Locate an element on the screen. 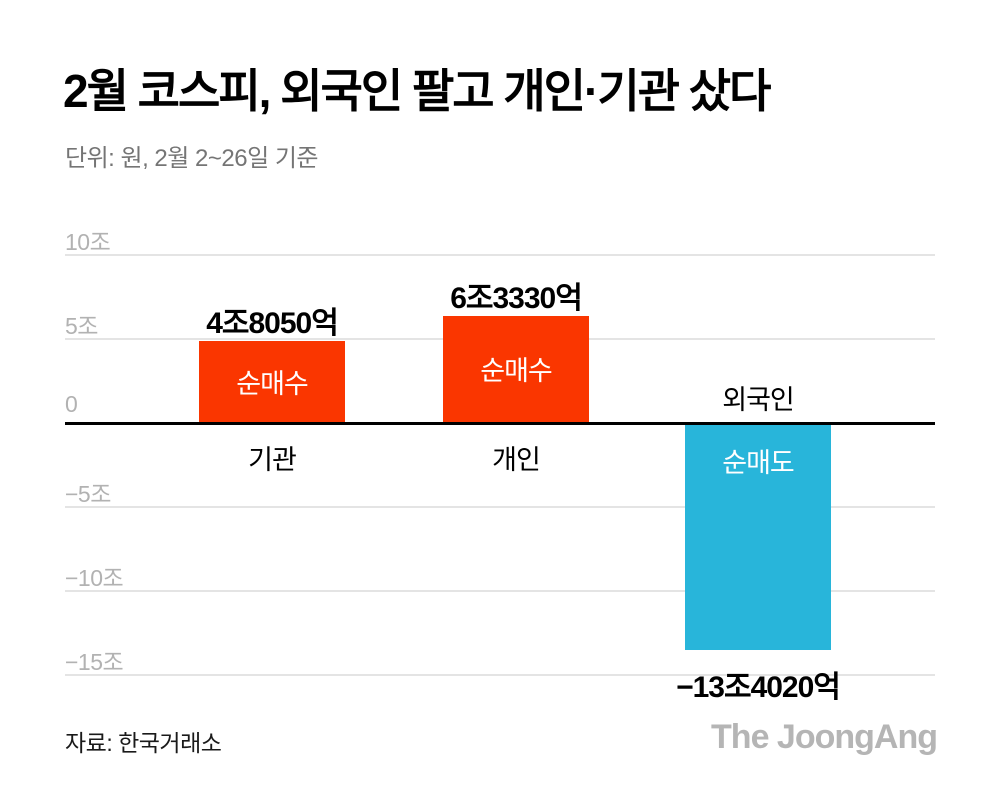 This screenshot has height=794, width=1000. bar-개인: 순매수 is located at coordinates (516, 368).